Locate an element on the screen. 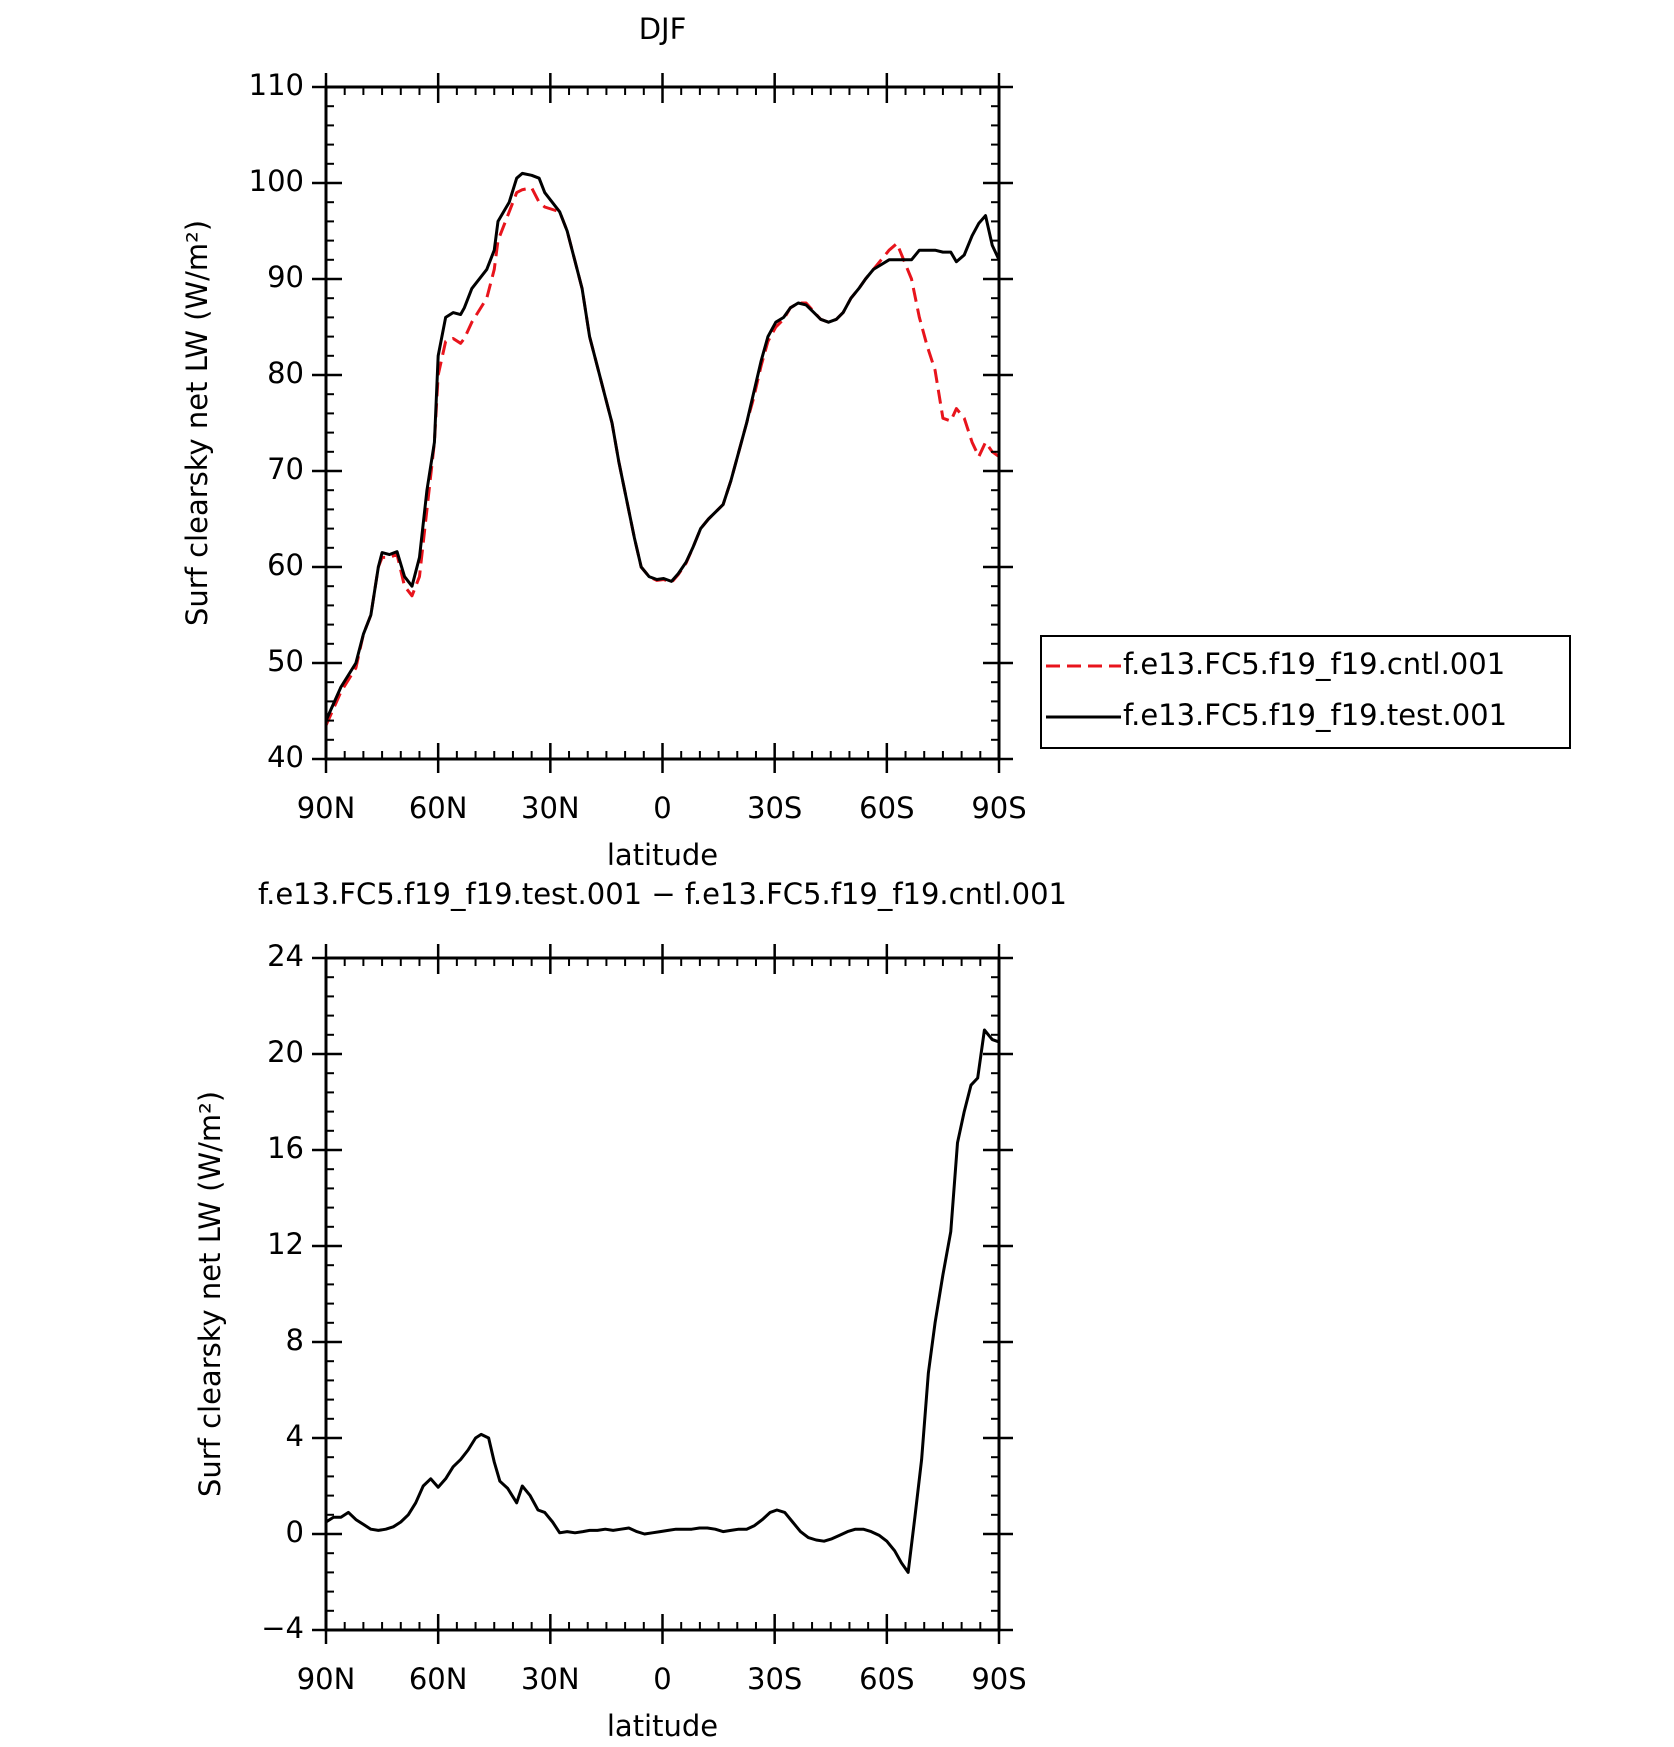  chart-title: DJF is located at coordinates (663, 29).